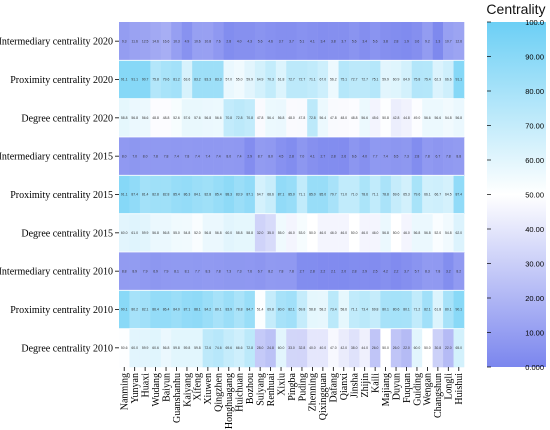  What do you see at coordinates (375, 271) in the screenshot?
I see `heatmap-cell-value: 2.5` at bounding box center [375, 271].